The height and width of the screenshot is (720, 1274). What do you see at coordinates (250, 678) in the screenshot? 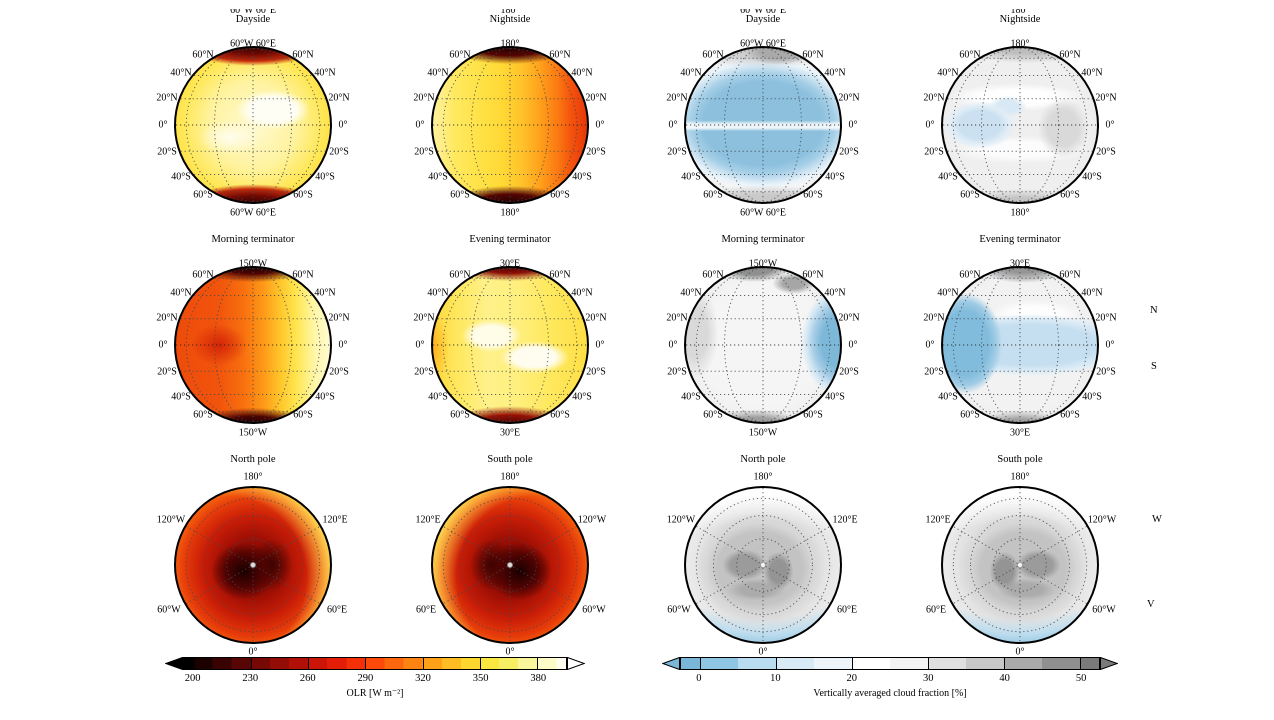
I see `colorbar-tick: 230` at bounding box center [250, 678].